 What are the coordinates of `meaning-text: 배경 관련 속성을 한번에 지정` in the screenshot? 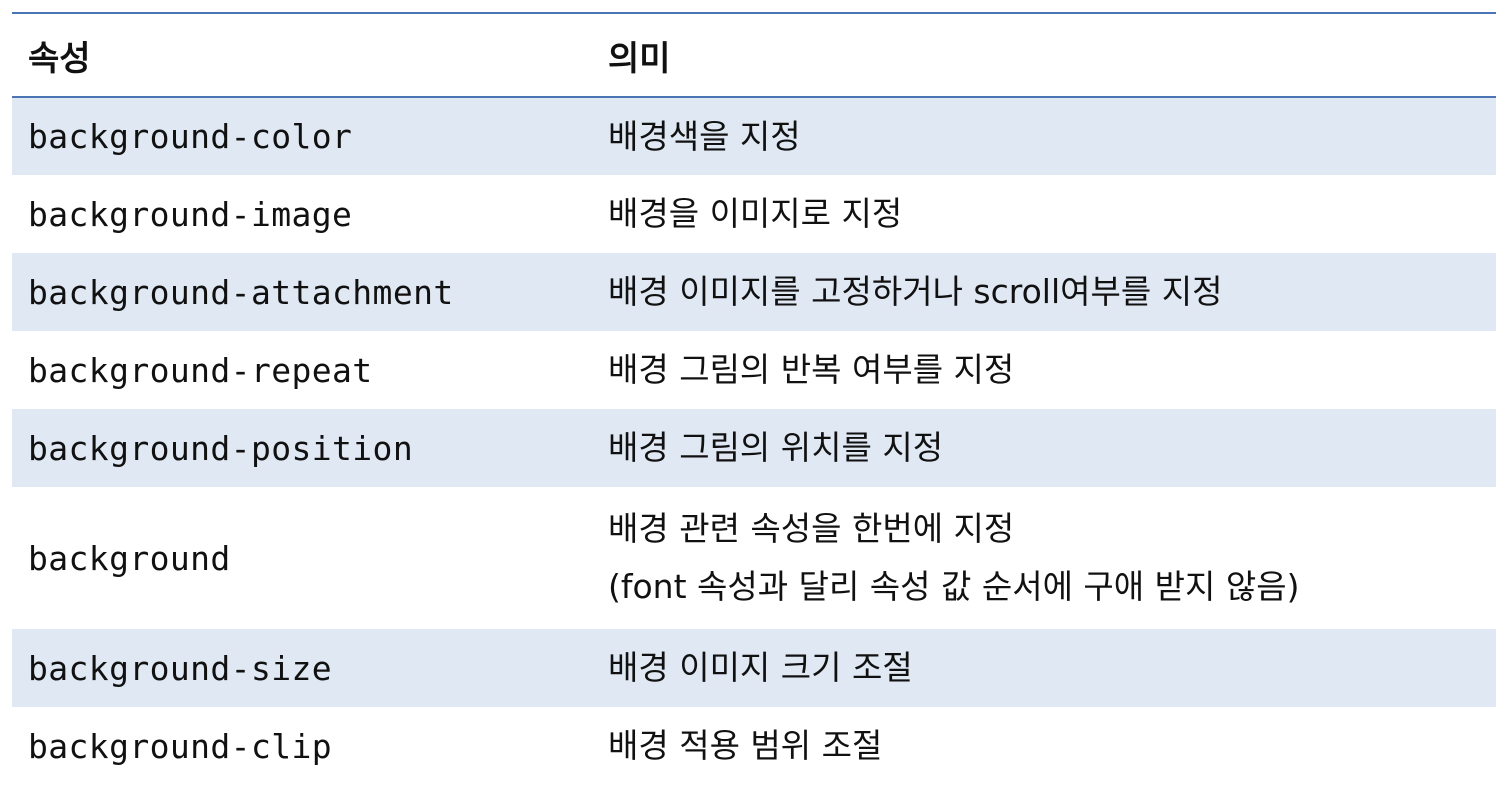 It's located at (811, 528).